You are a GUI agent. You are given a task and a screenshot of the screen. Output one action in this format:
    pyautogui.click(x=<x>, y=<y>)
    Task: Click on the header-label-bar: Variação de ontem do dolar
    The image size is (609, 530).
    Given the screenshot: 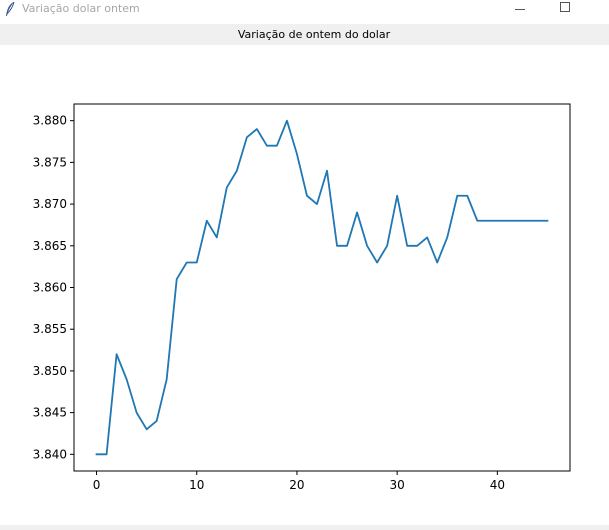 What is the action you would take?
    pyautogui.click(x=304, y=34)
    